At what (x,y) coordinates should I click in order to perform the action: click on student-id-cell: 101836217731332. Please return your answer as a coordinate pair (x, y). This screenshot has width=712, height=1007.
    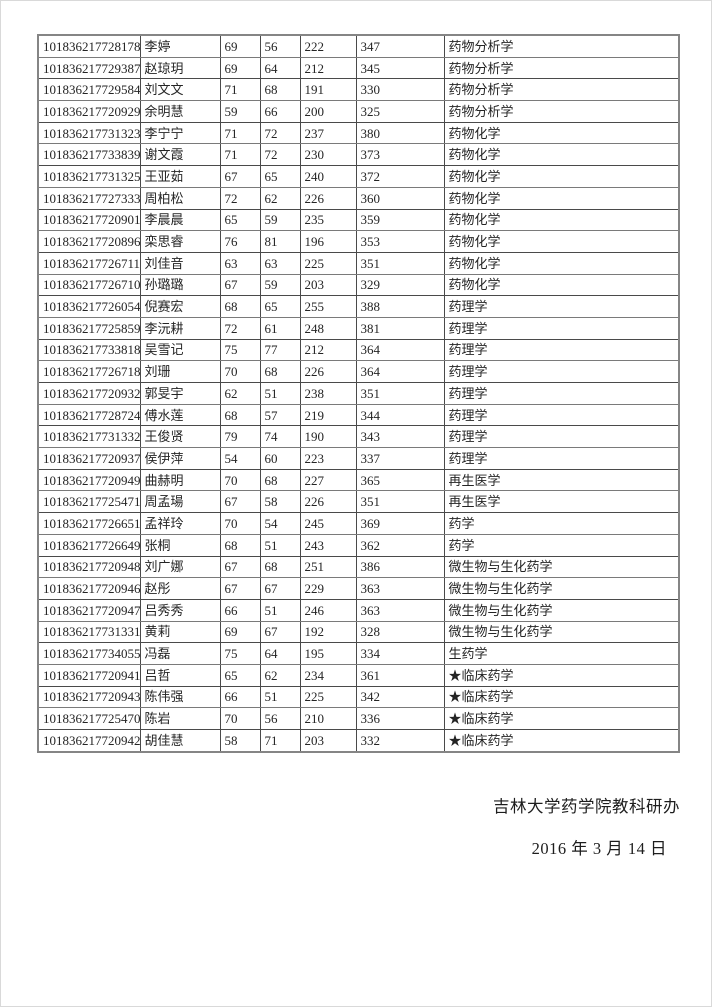
    Looking at the image, I should click on (89, 437).